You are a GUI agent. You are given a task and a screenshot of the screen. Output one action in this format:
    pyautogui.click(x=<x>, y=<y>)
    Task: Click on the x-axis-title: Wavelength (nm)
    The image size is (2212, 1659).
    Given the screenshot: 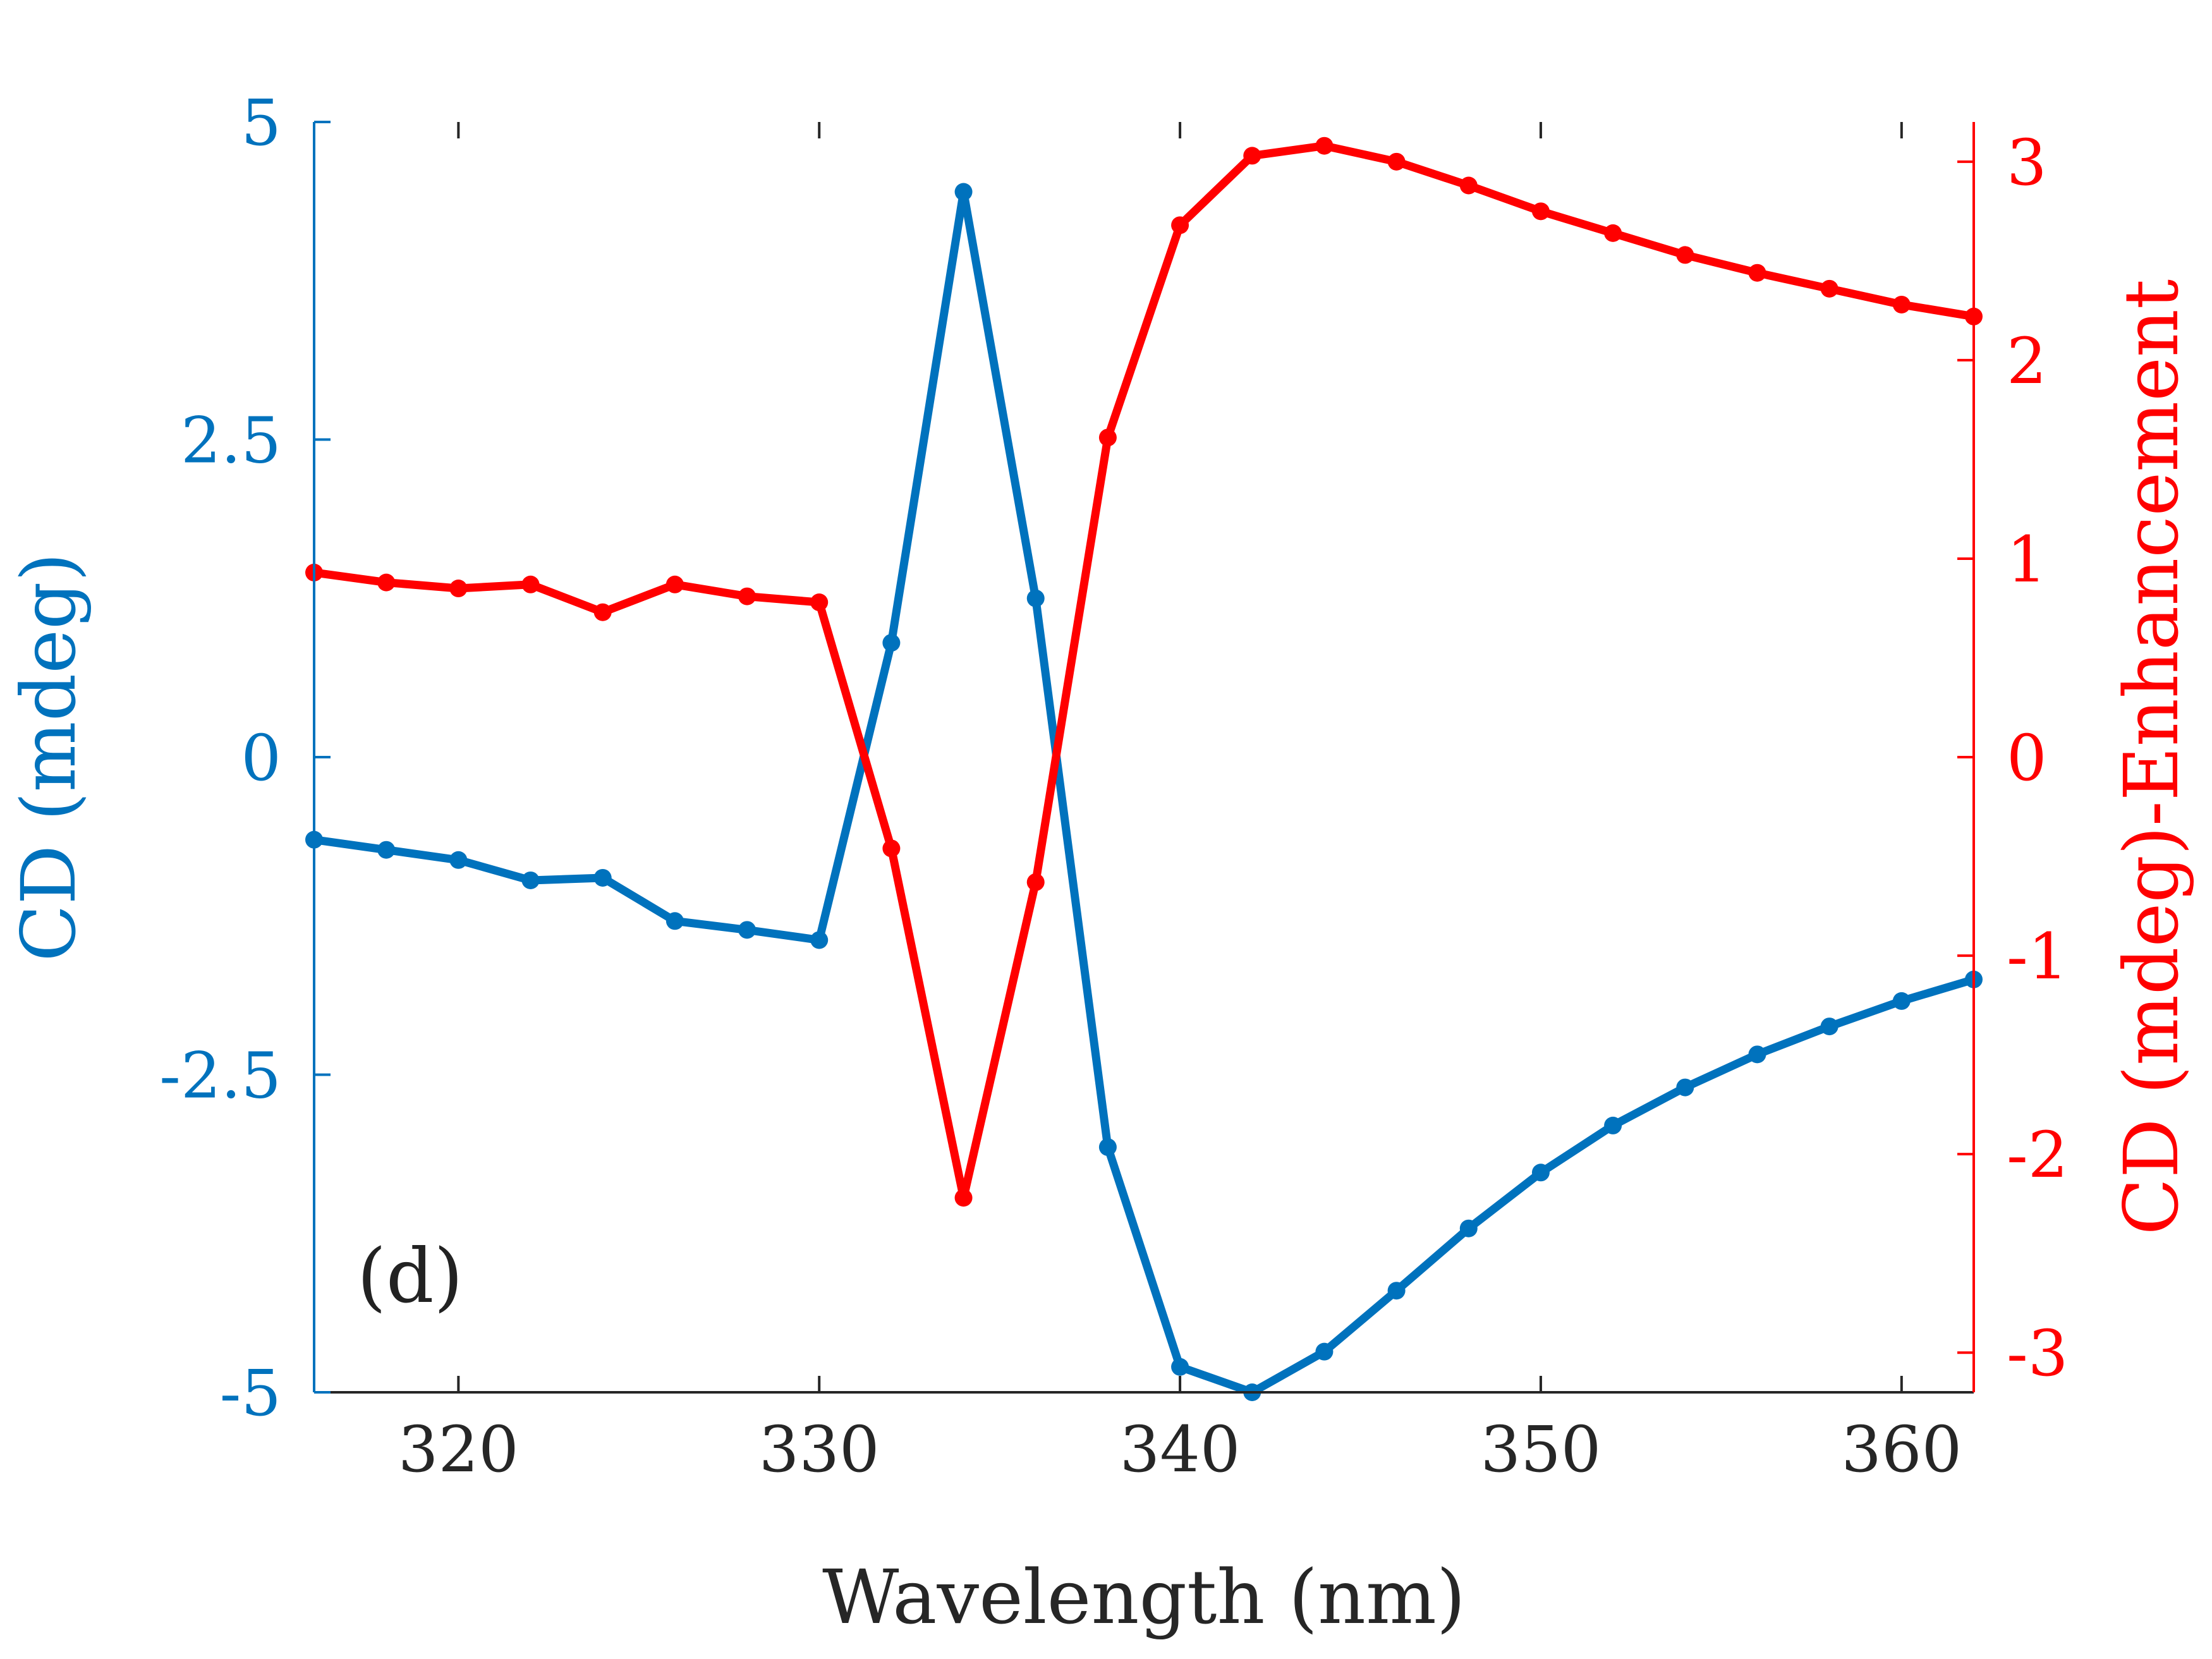 What is the action you would take?
    pyautogui.click(x=1144, y=1597)
    